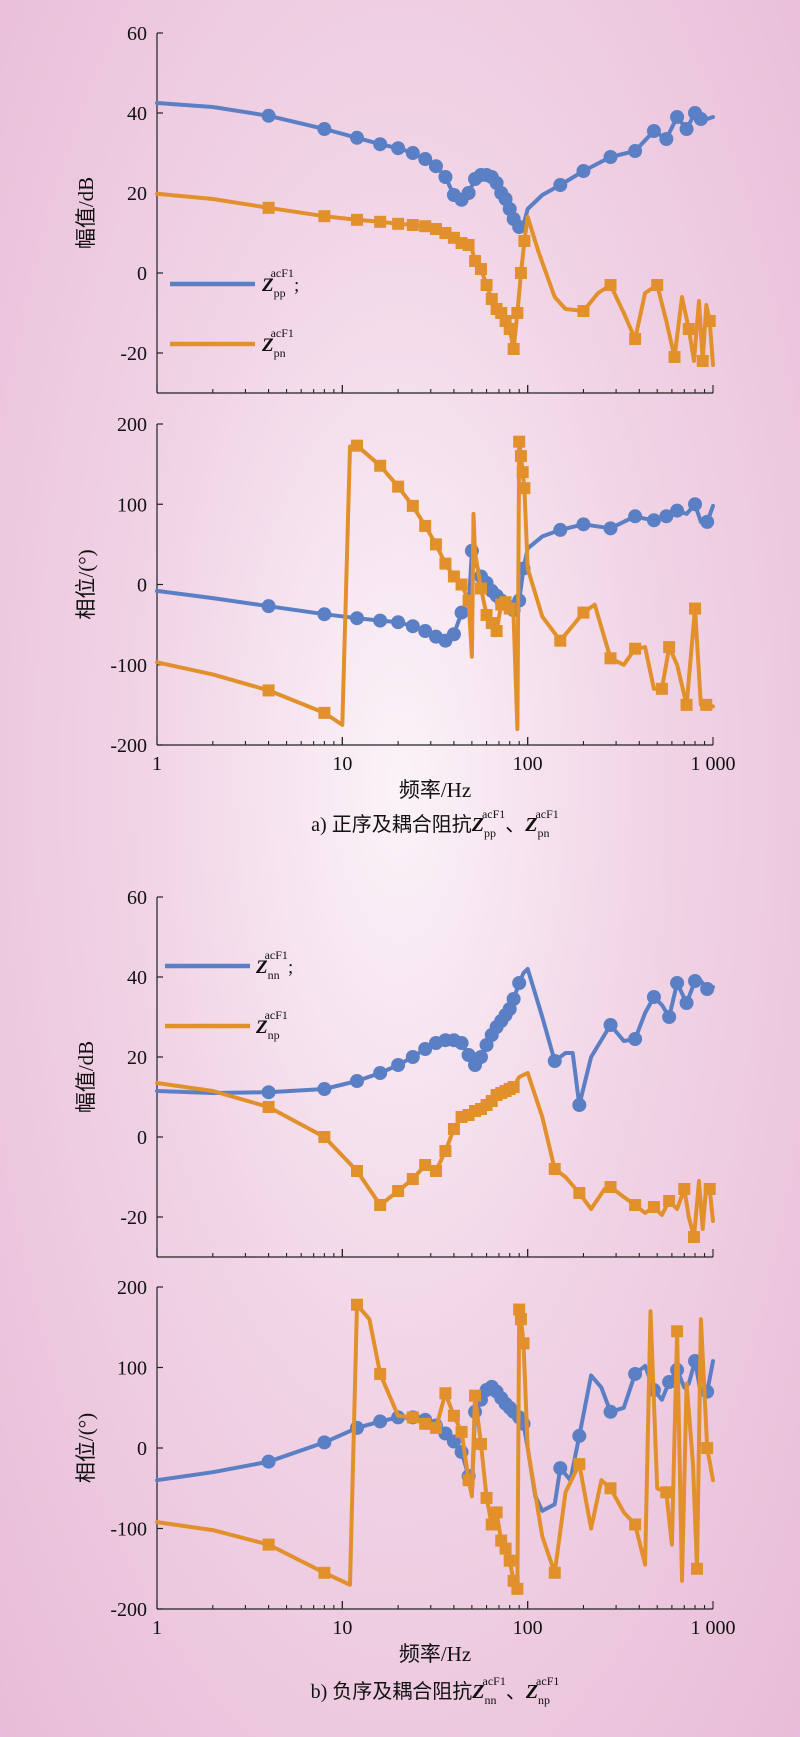 The height and width of the screenshot is (1737, 800). Describe the element at coordinates (132, 425) in the screenshot. I see `y-tick-label: 200` at that location.